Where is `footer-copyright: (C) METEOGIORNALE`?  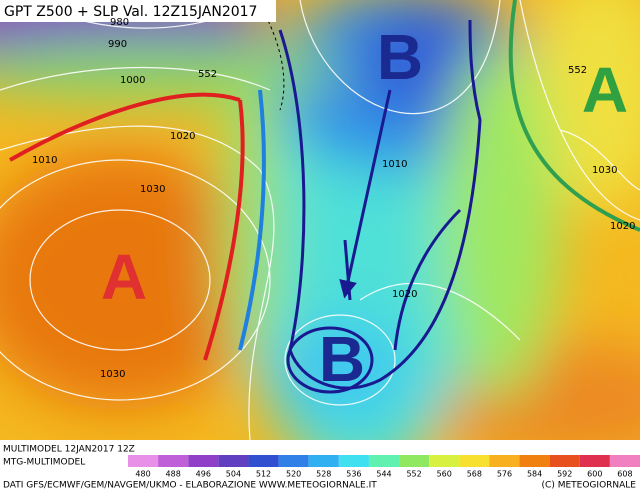
footer-copyright: (C) METEOGIORNALE is located at coordinates (589, 486).